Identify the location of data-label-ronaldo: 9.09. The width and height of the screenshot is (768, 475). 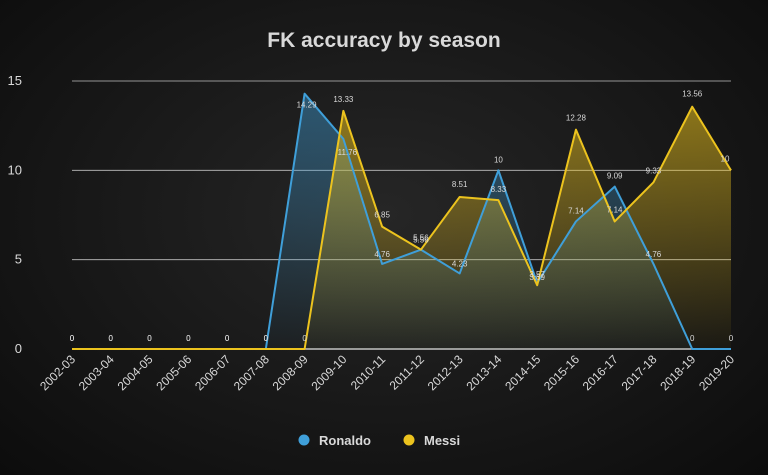
(615, 176).